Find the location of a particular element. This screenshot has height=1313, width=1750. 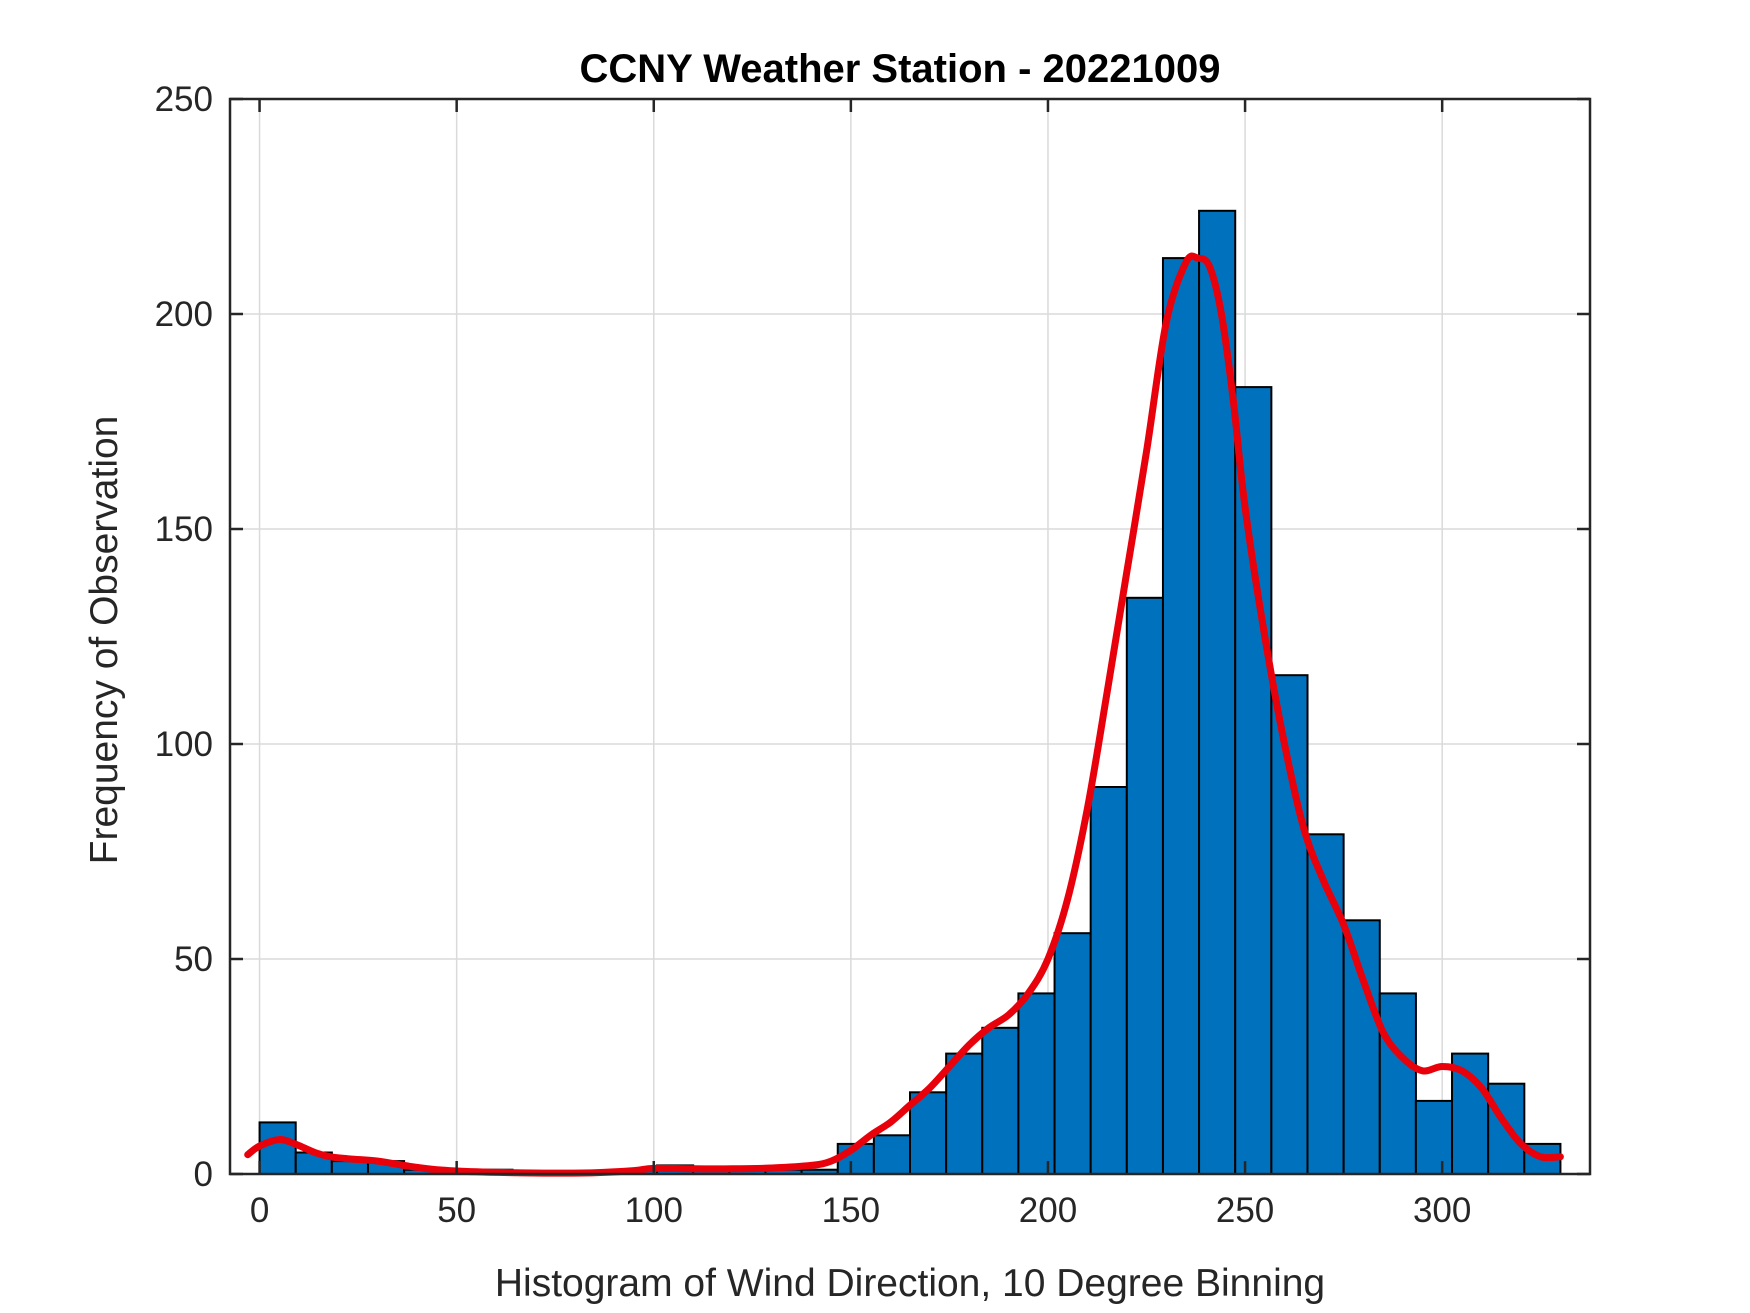

chart-title: CCNY Weather Station - 20221009 is located at coordinates (900, 69).